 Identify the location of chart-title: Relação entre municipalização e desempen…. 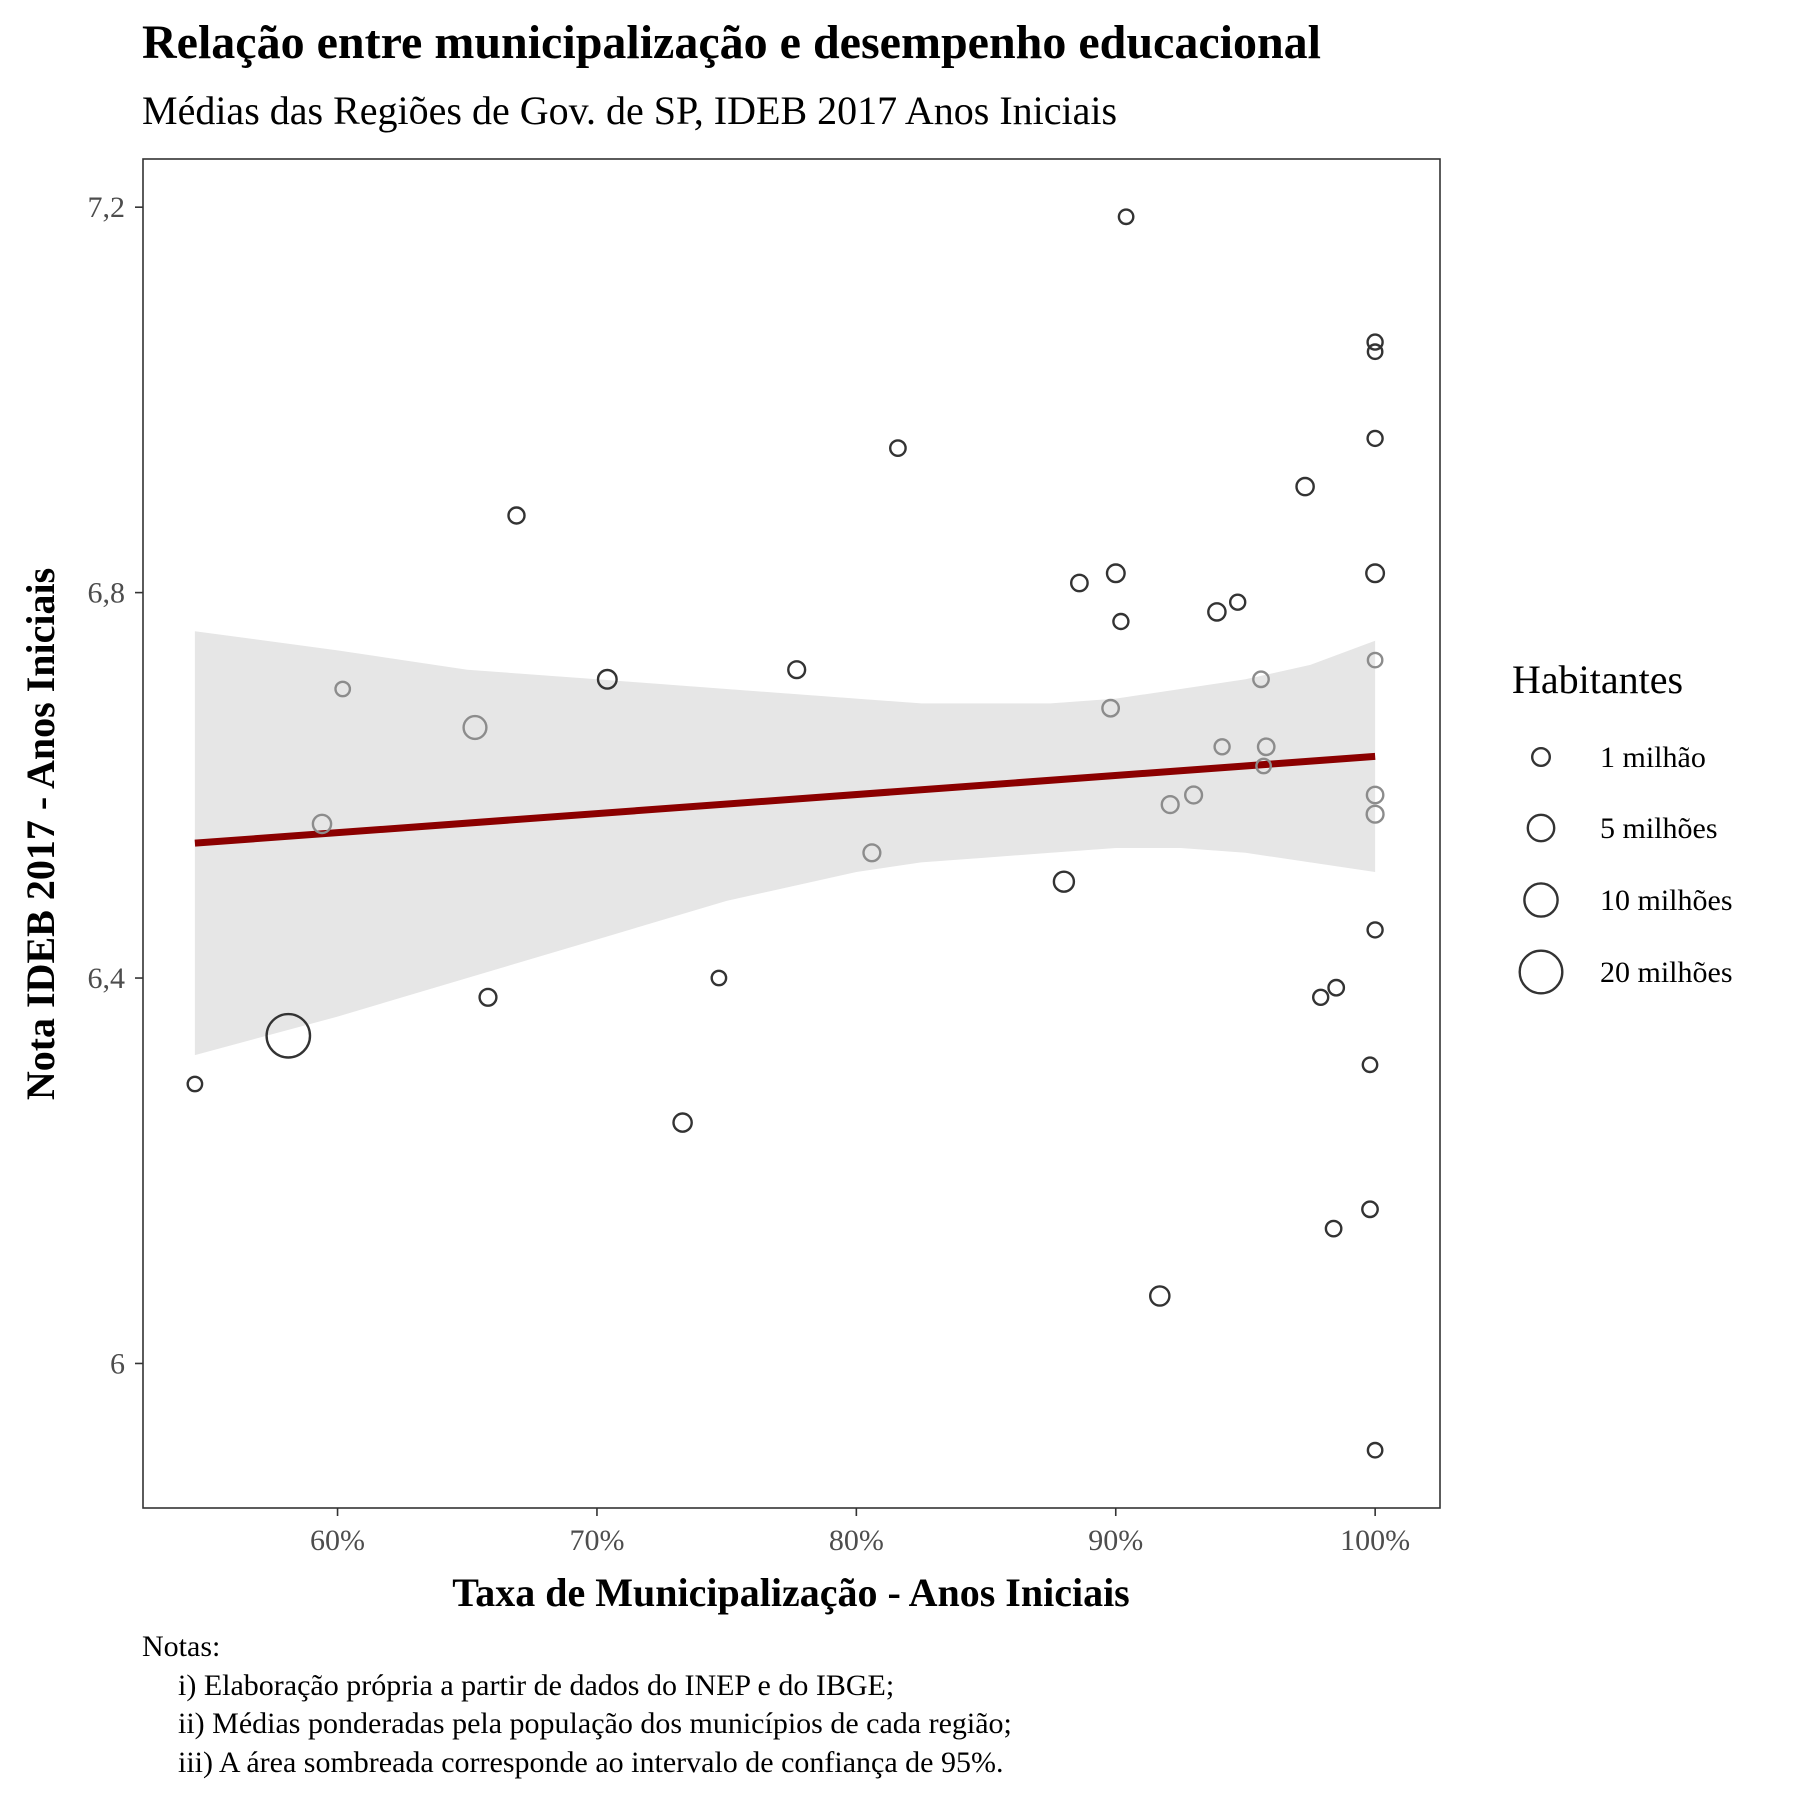
(731, 42).